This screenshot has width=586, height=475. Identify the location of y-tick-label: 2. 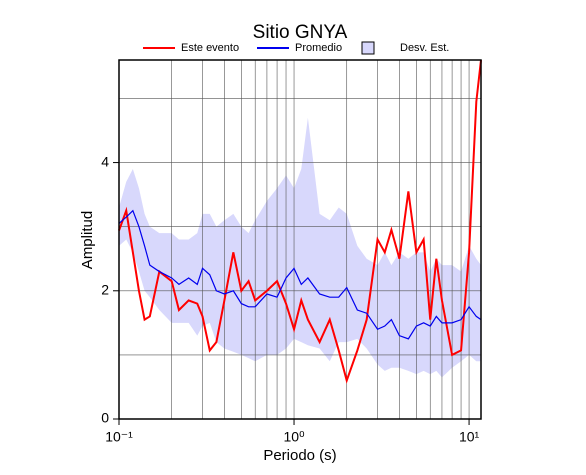
(105, 289).